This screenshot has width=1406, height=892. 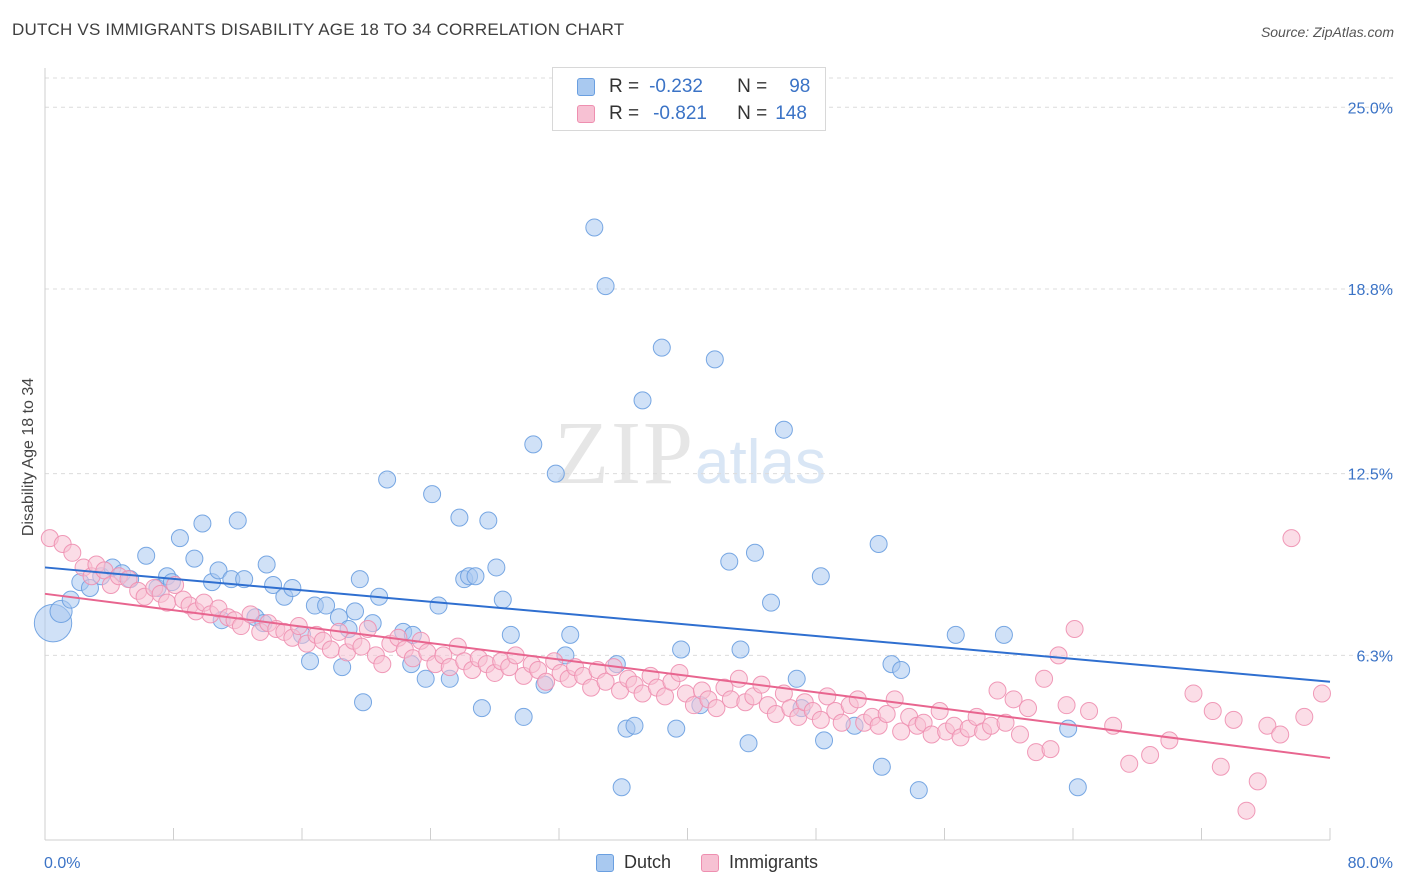 What do you see at coordinates (1370, 108) in the screenshot?
I see `y-tick-label: 25.0%` at bounding box center [1370, 108].